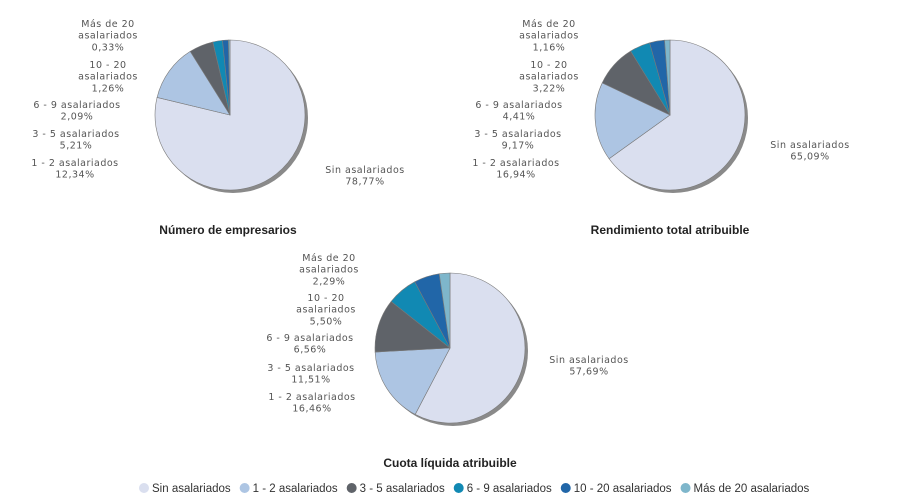  I want to click on data-label: 10 - 20 asalariados 5,50%, so click(326, 310).